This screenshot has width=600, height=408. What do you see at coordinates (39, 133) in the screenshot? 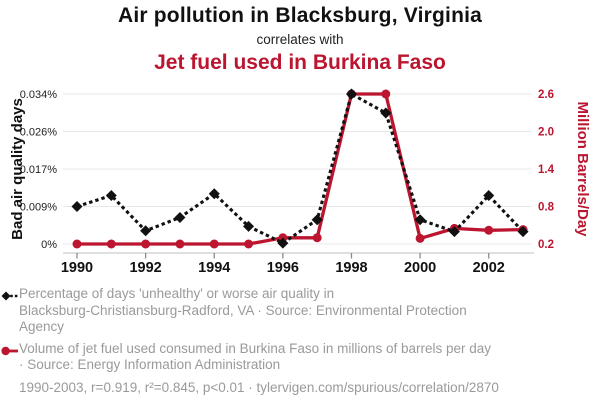
I see `left-axis-tick-label: 0.026%` at bounding box center [39, 133].